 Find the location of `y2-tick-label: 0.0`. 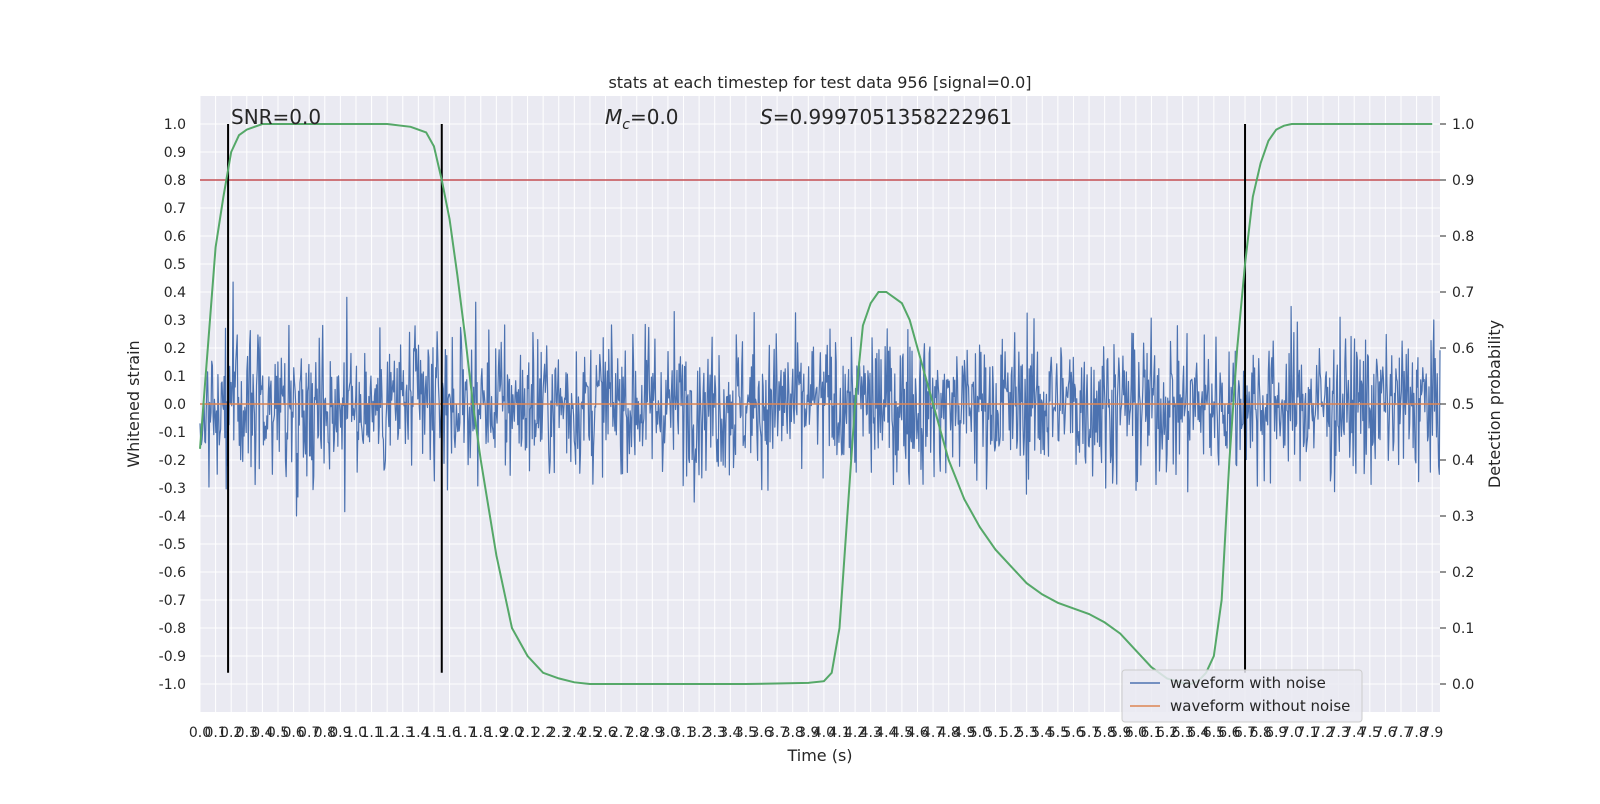

y2-tick-label: 0.0 is located at coordinates (1463, 685).